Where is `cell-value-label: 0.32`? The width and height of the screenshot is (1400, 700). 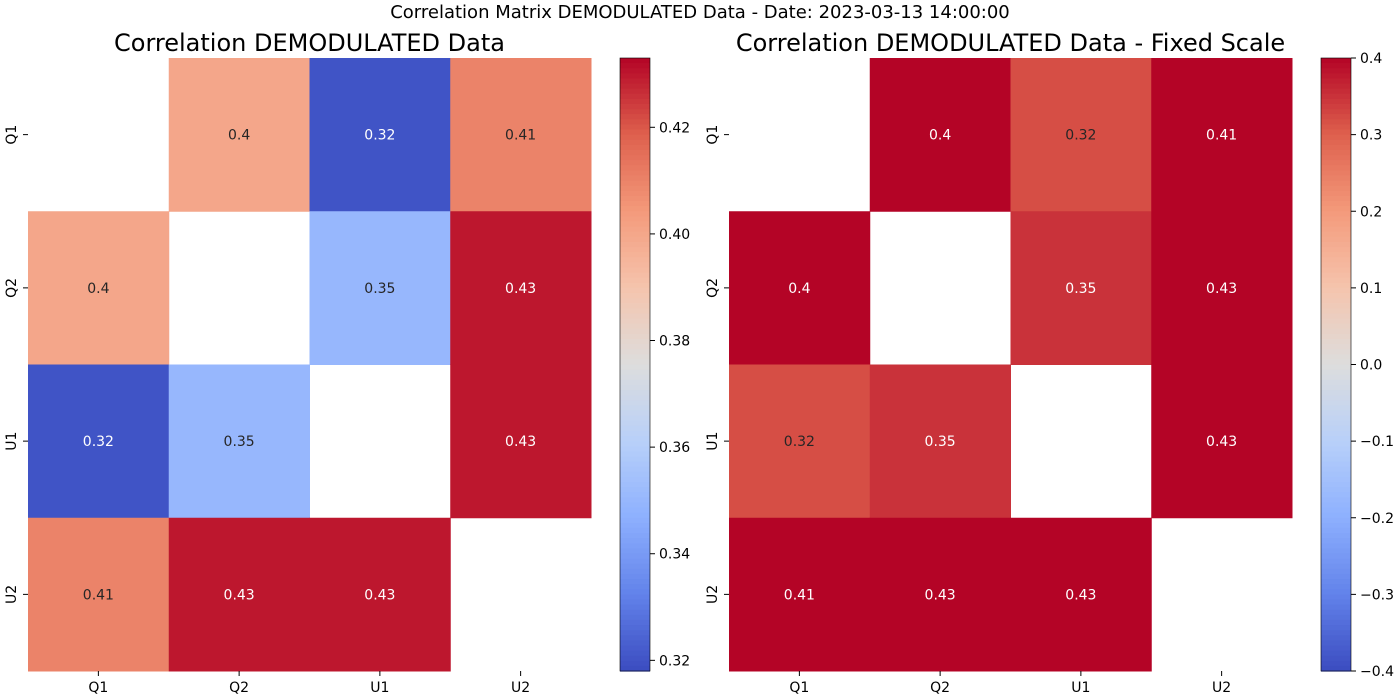
cell-value-label: 0.32 is located at coordinates (1080, 136).